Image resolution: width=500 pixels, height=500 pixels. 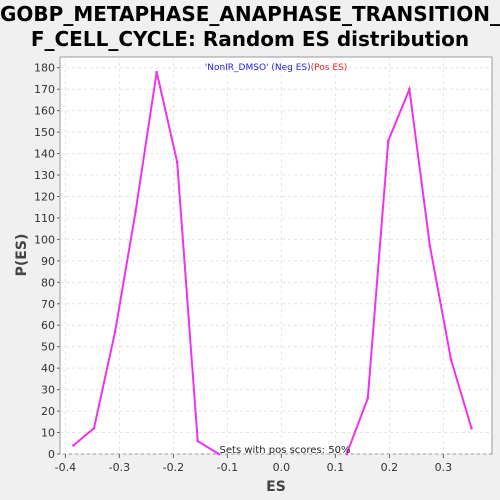 What do you see at coordinates (250, 14) in the screenshot?
I see `chart-title-line-1: GOBP_METAPHASE_ANAPHASE_TRANSITION_O` at bounding box center [250, 14].